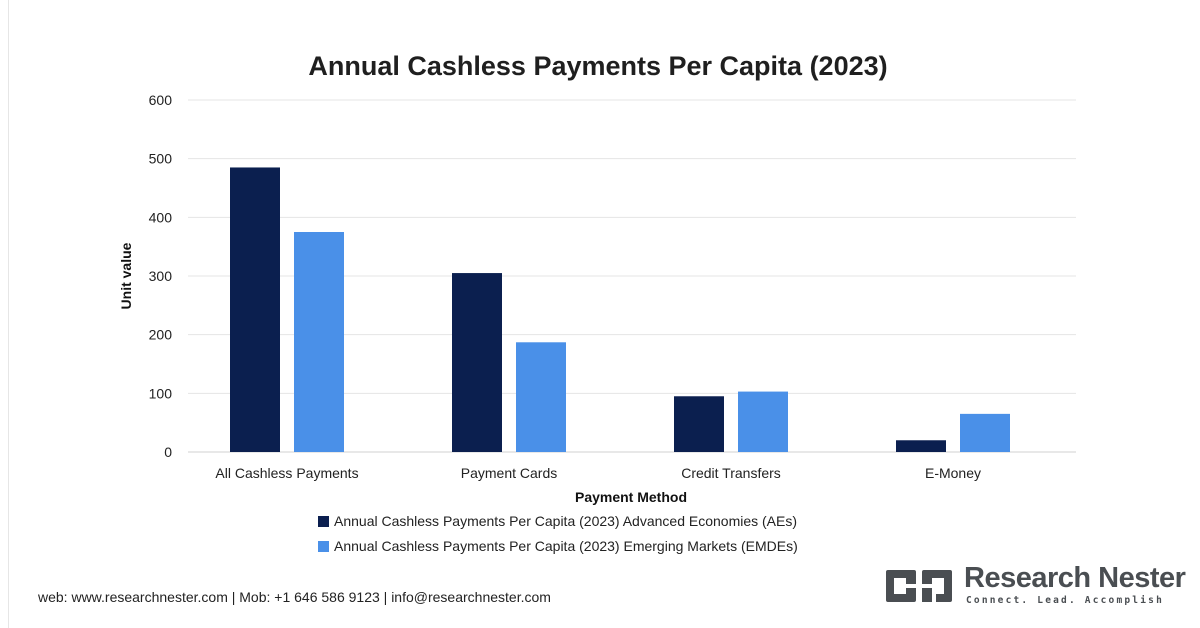 This screenshot has width=1200, height=628. I want to click on y-tick-label: 400, so click(161, 217).